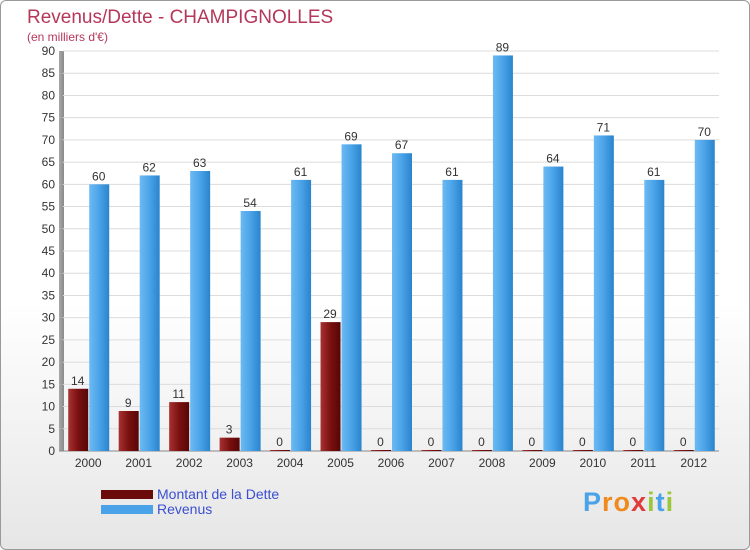  What do you see at coordinates (492, 463) in the screenshot?
I see `x-tick-label: 2008` at bounding box center [492, 463].